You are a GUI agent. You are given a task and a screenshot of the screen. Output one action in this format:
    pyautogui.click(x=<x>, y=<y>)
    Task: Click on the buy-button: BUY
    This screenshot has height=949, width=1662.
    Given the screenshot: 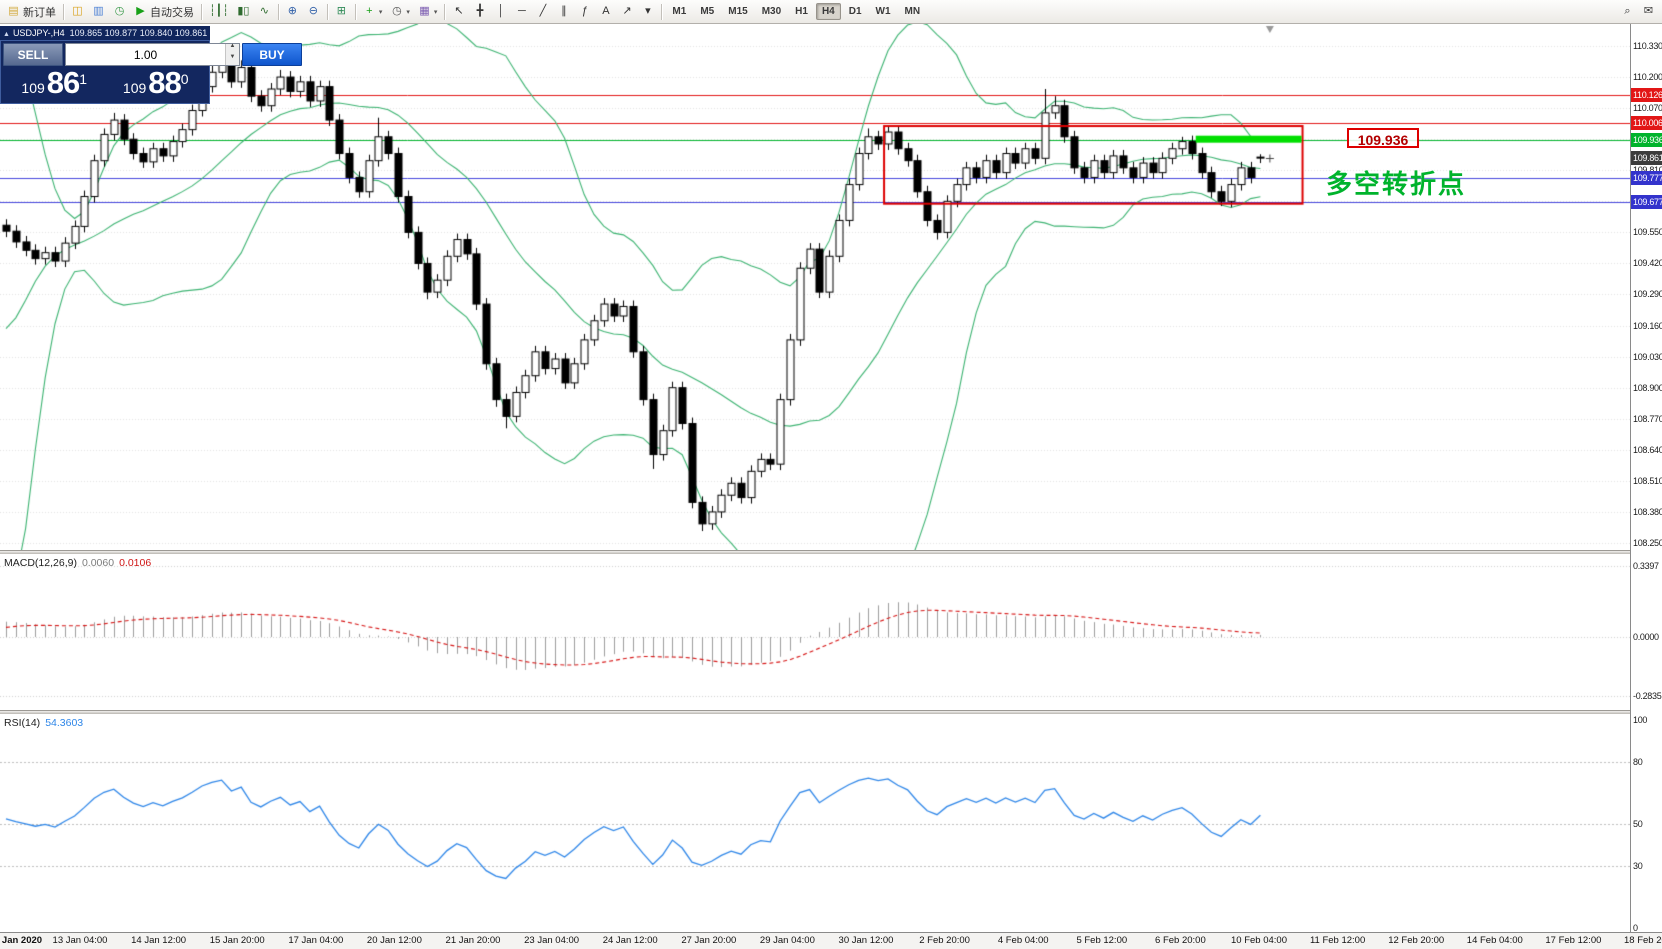 What is the action you would take?
    pyautogui.click(x=272, y=54)
    